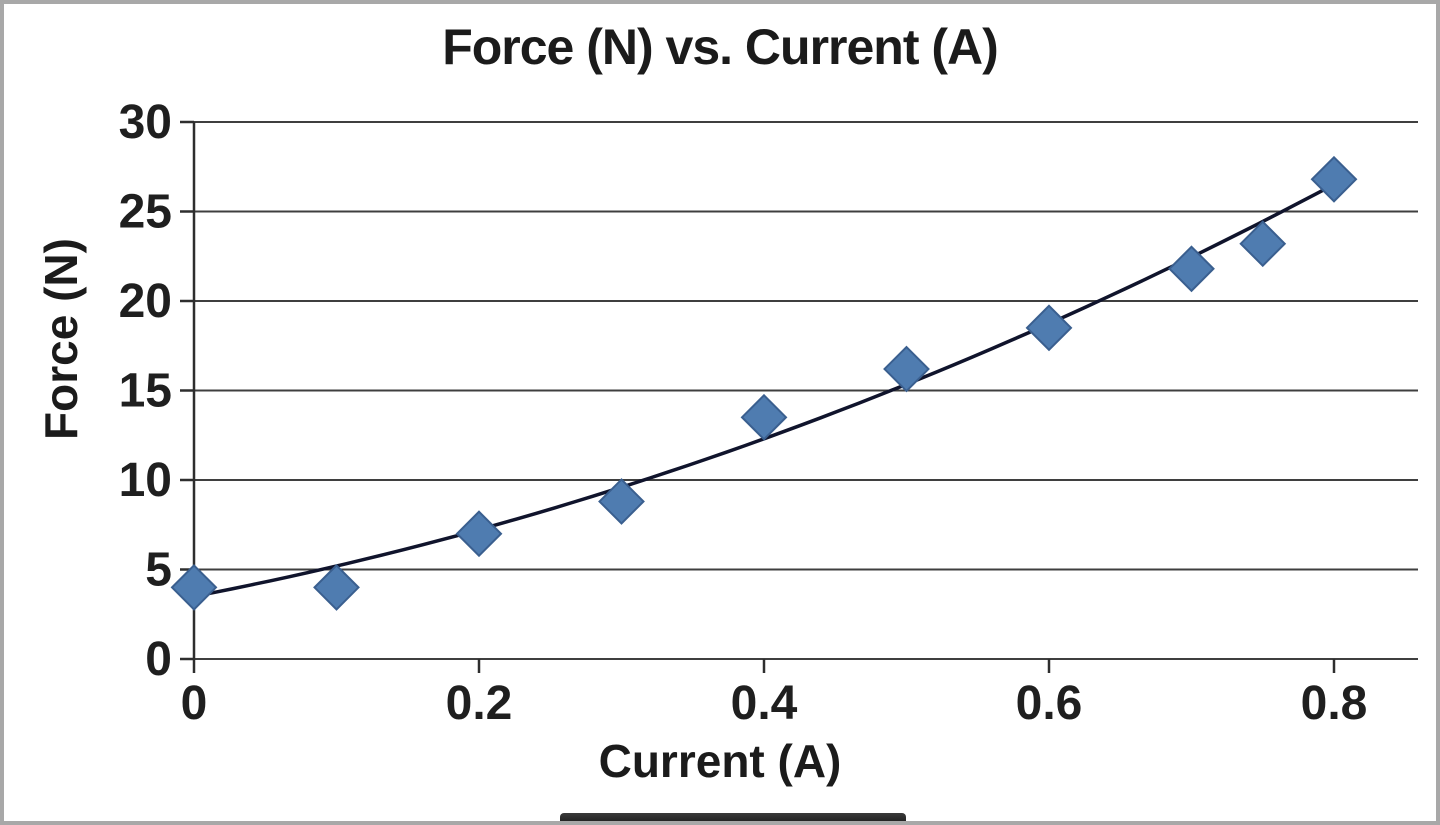 Image resolution: width=1440 pixels, height=825 pixels. I want to click on x-tick-label: 0.8, so click(1334, 703).